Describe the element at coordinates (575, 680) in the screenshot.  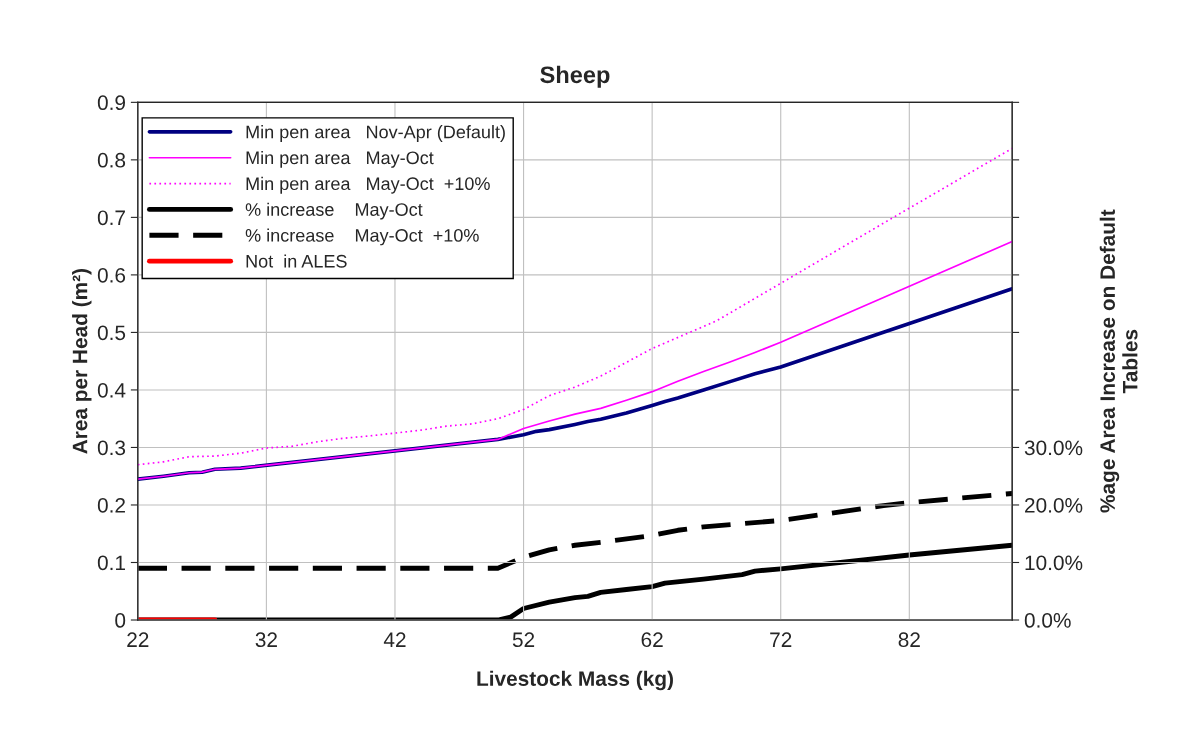
I see `x-axis-title: Livestock Mass (kg)` at that location.